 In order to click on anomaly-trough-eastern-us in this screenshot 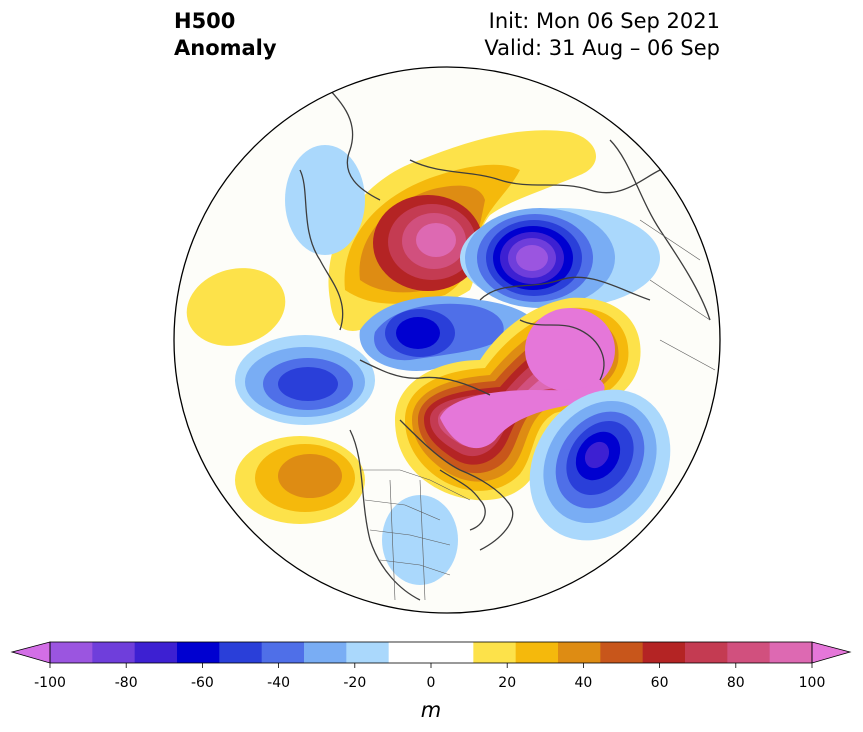, I will do `click(420, 540)`.